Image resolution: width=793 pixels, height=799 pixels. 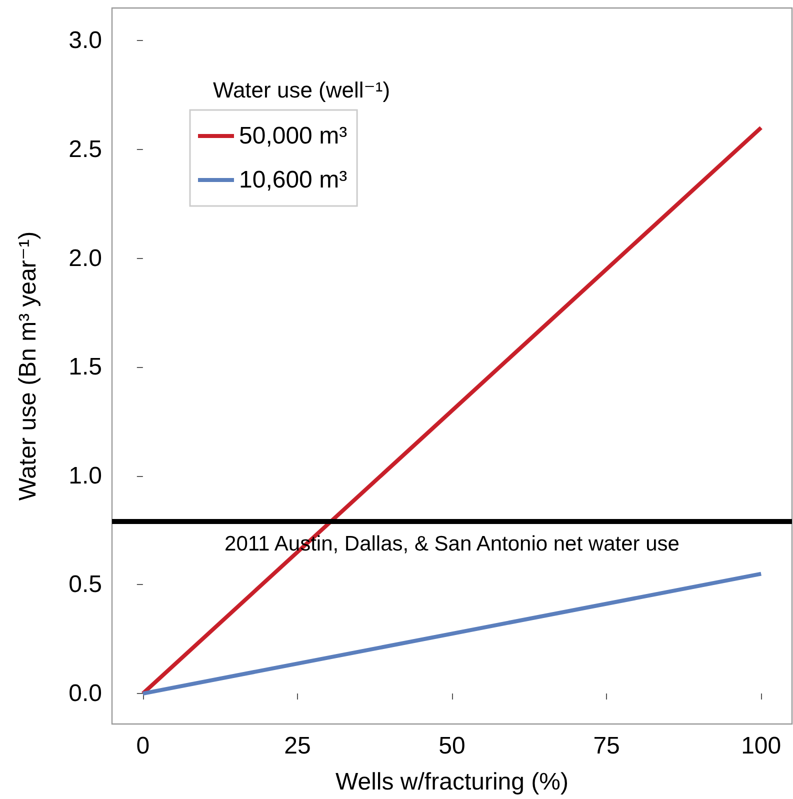 I want to click on y-tick-label: 1.5, so click(x=85, y=367).